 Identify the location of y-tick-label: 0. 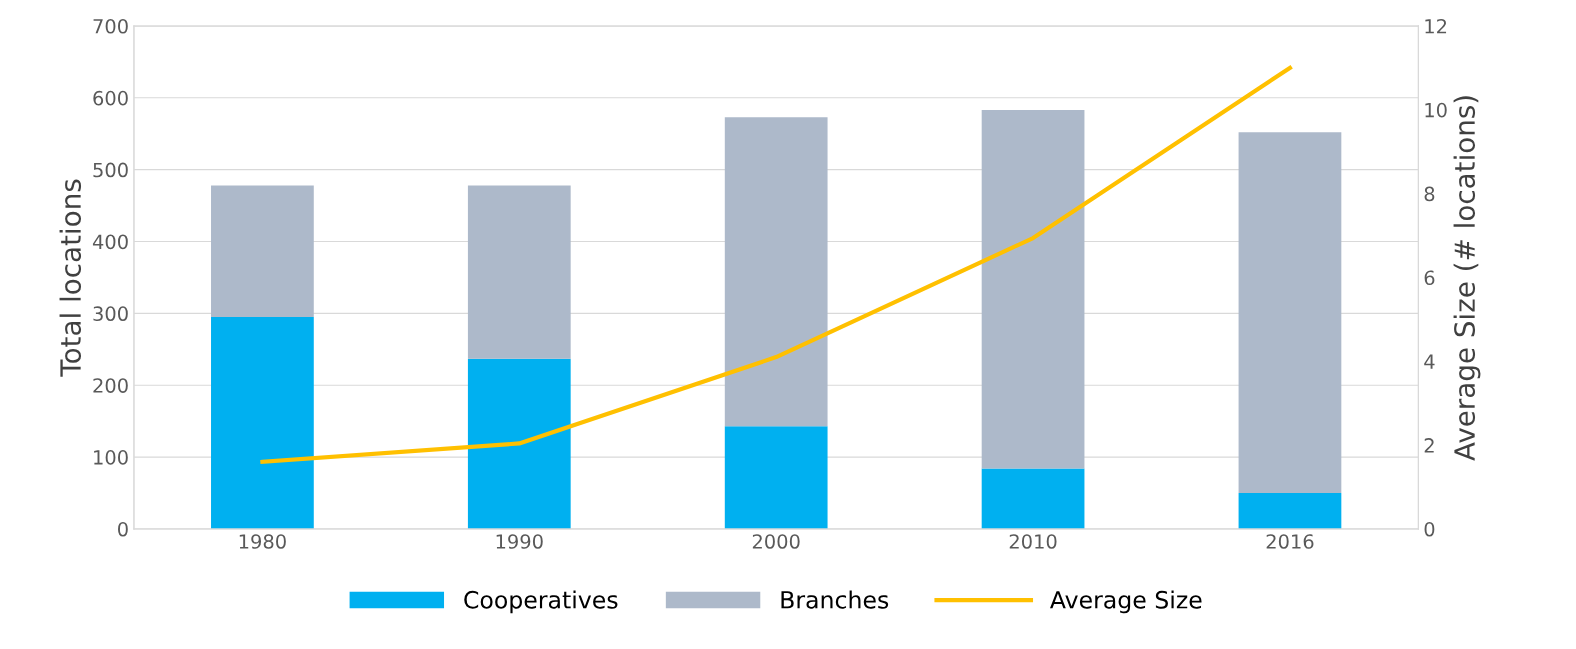
(123, 529).